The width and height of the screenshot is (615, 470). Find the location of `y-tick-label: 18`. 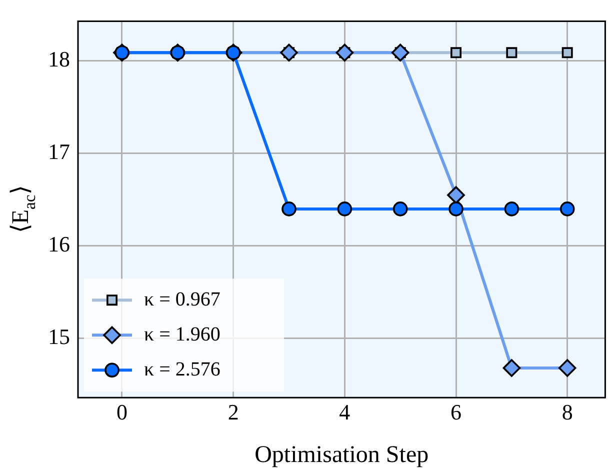

y-tick-label: 18 is located at coordinates (59, 59).